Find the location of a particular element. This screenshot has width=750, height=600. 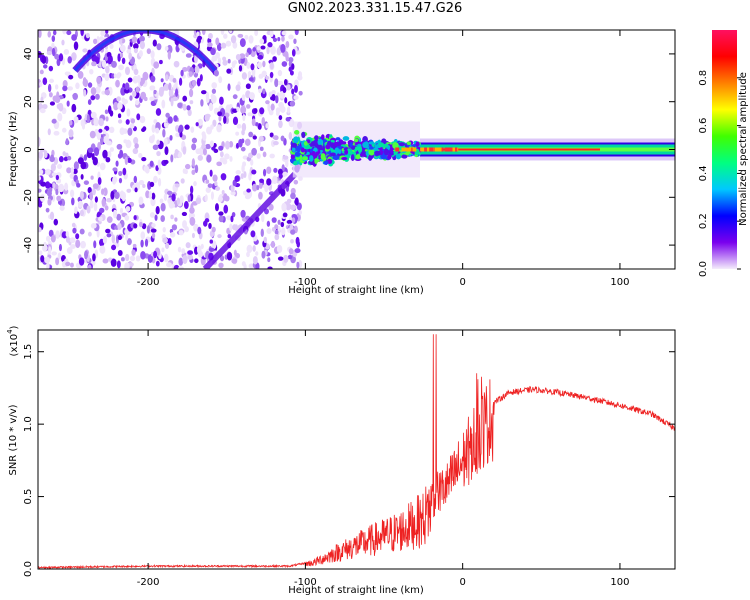

colorbar-tick-label: 0.2 is located at coordinates (703, 221).